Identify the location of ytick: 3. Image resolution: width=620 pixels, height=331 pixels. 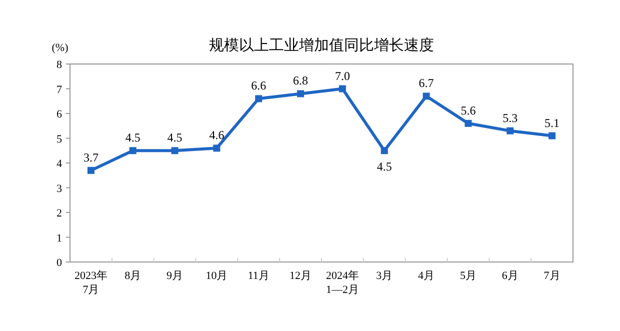
(59, 188).